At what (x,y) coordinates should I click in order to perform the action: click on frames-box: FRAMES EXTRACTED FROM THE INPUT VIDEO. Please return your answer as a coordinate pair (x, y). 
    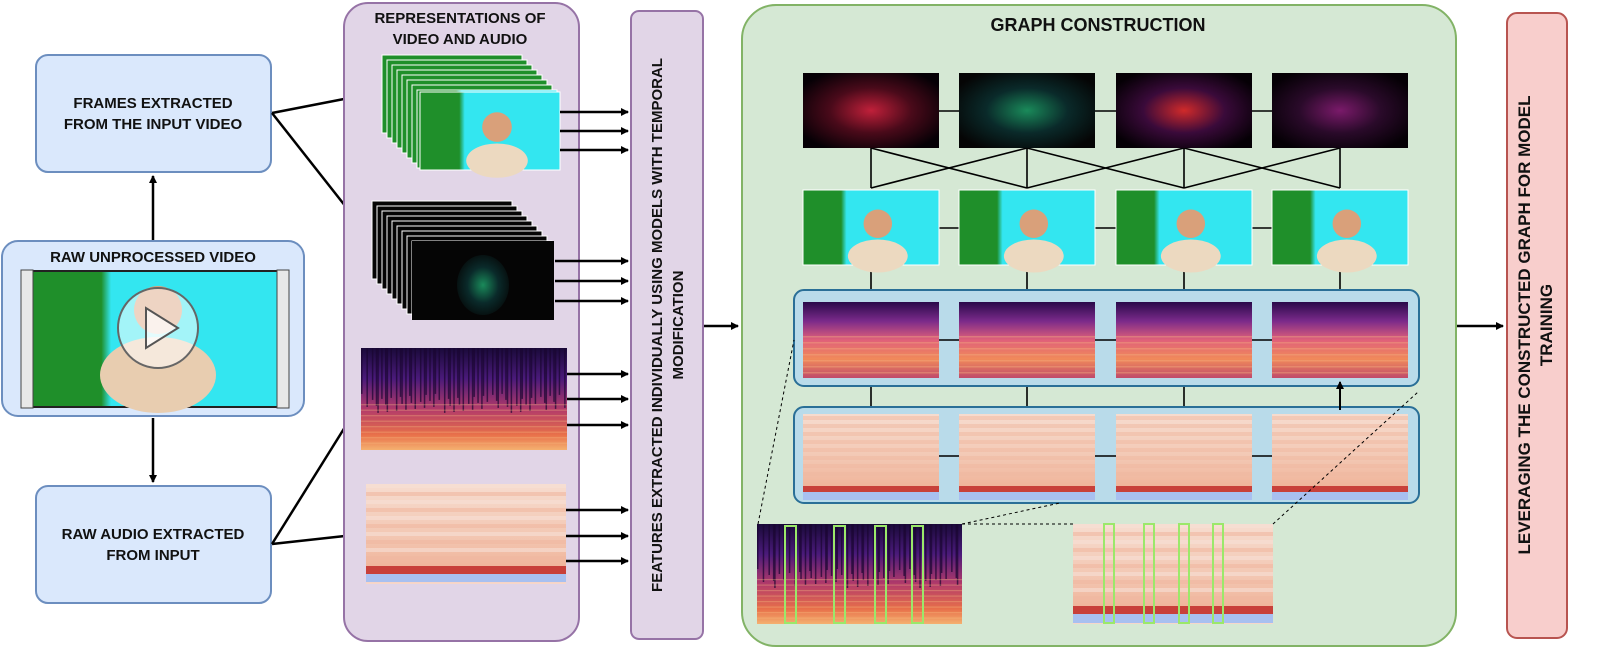
    Looking at the image, I should click on (153, 113).